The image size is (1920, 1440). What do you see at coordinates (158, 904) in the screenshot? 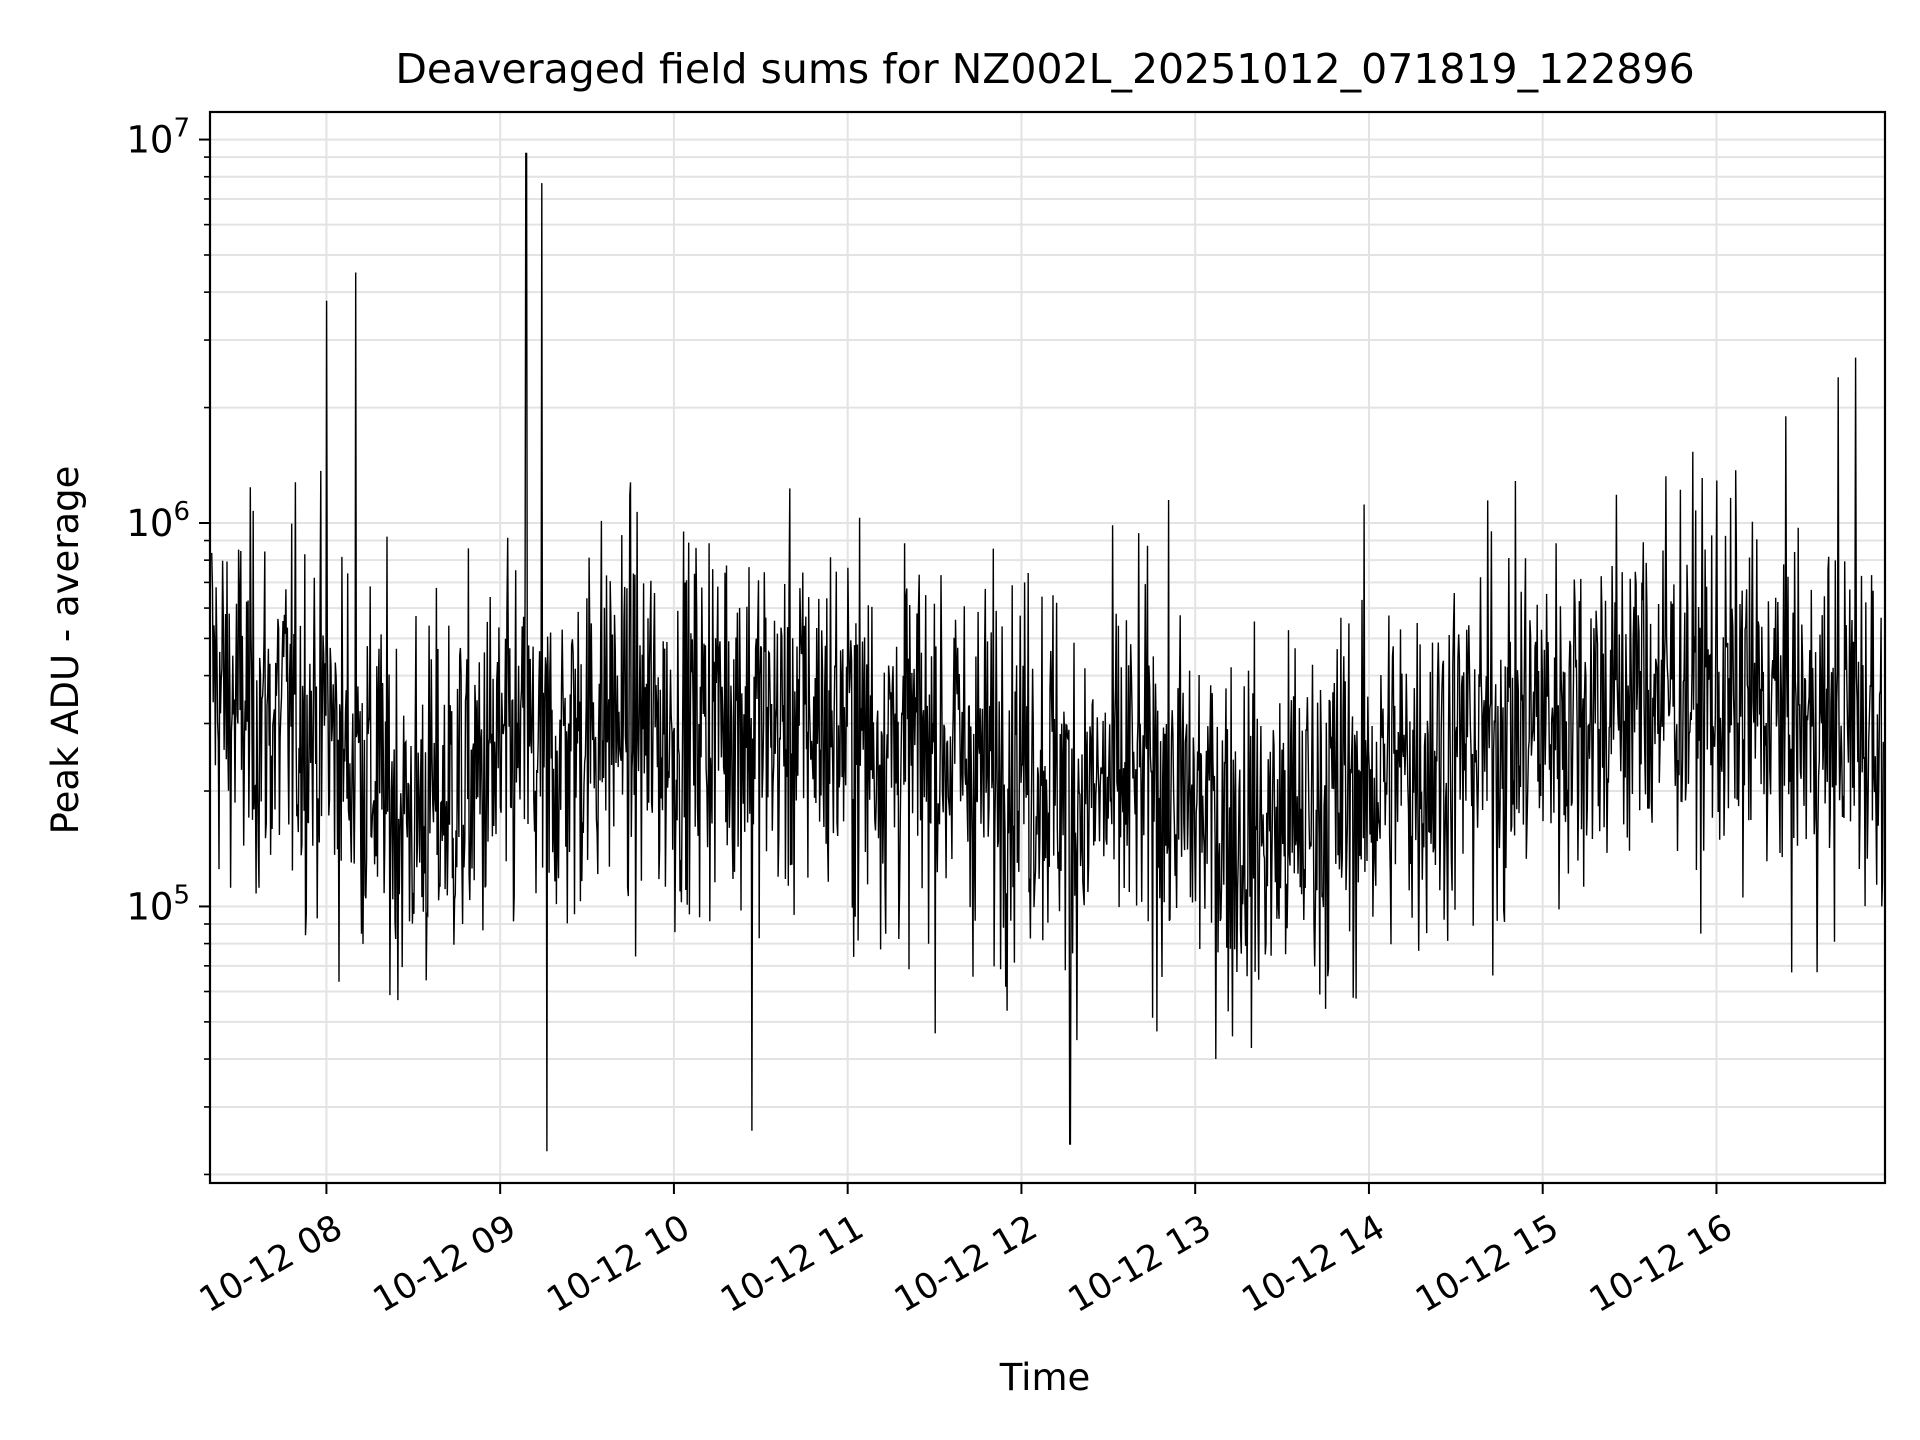
I see `y-tick-label: 105` at bounding box center [158, 904].